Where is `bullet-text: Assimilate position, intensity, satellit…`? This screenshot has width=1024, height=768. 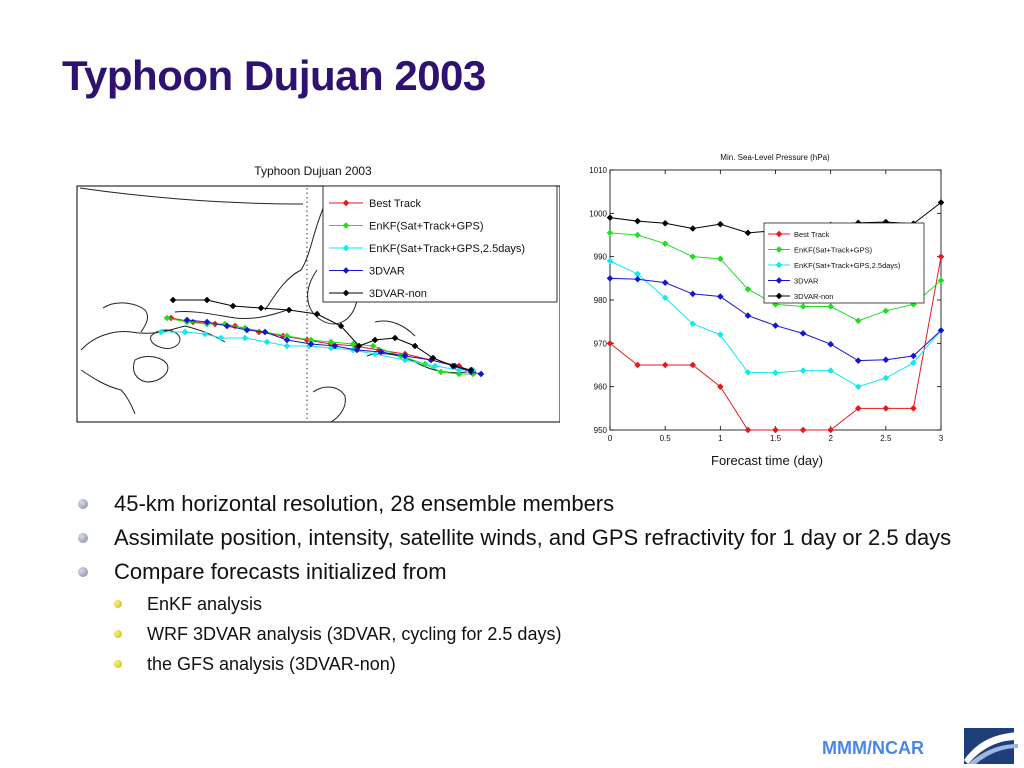
bullet-text: Assimilate position, intensity, satellit… is located at coordinates (533, 537).